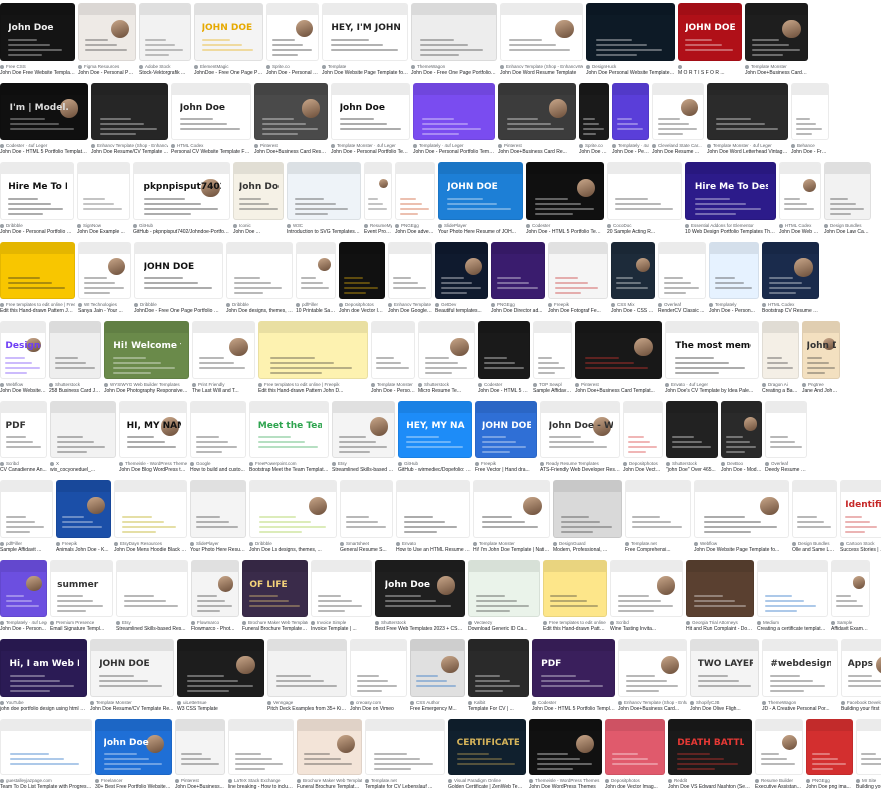 The width and height of the screenshot is (881, 795). I want to click on result-source: Ready Resume Templates, so click(580, 463).